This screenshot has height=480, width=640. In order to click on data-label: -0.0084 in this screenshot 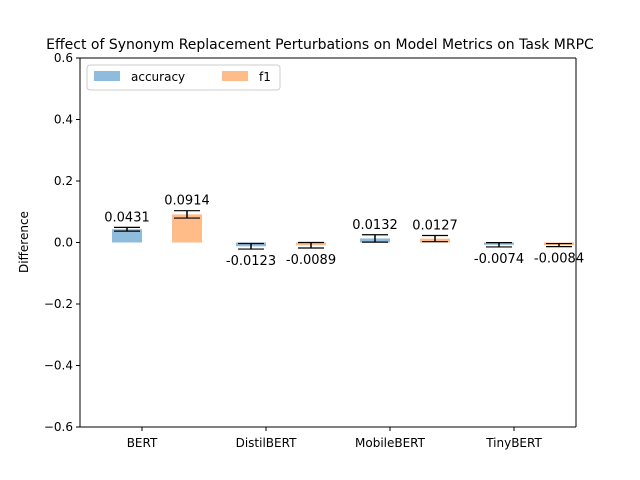, I will do `click(559, 259)`.